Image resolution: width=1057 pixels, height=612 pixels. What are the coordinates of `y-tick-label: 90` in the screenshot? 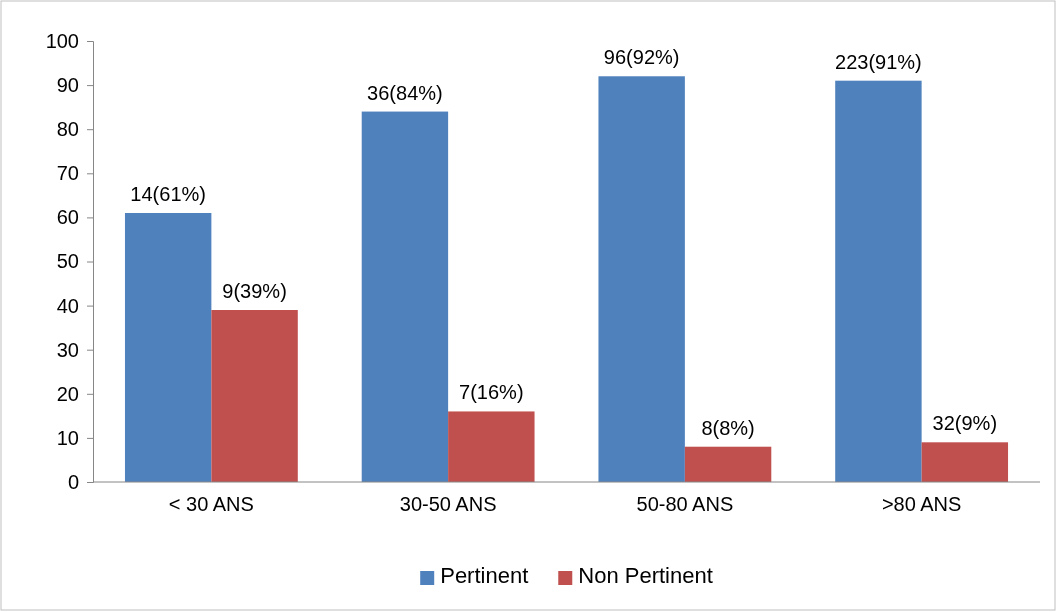 It's located at (67, 85).